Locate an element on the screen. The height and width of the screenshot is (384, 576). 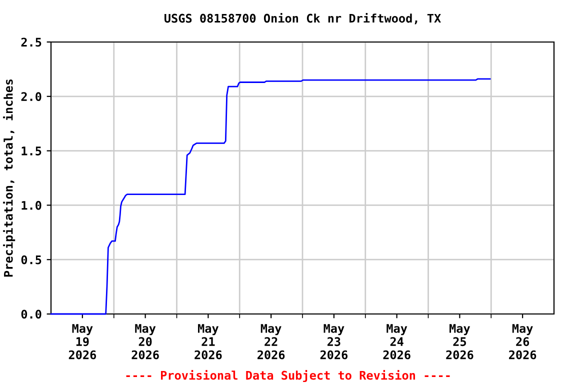
y-tick-label: 1.0 is located at coordinates (32, 205).